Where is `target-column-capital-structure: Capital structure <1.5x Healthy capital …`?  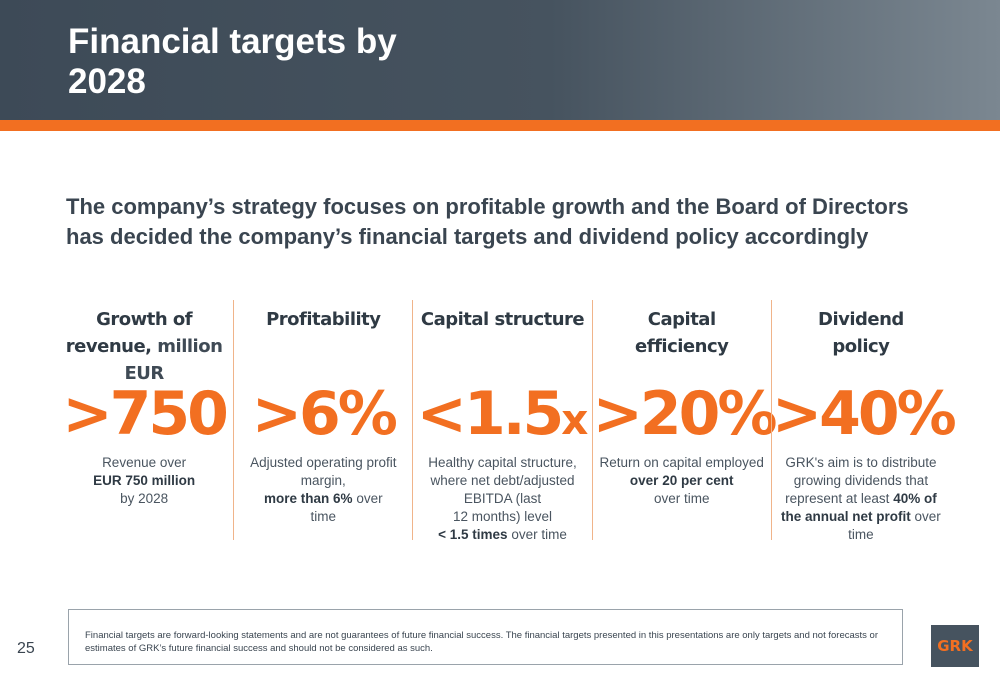 target-column-capital-structure: Capital structure <1.5x Healthy capital … is located at coordinates (501, 421).